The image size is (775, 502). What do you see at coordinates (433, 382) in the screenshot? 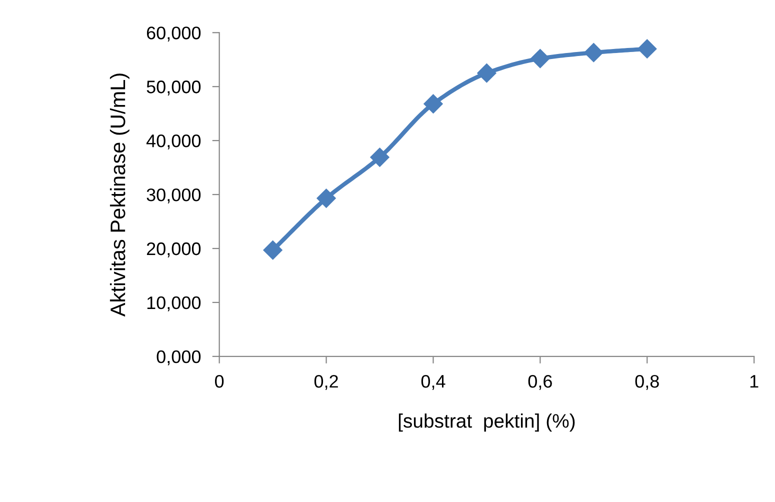
I see `x-tick-label: 0,4` at bounding box center [433, 382].